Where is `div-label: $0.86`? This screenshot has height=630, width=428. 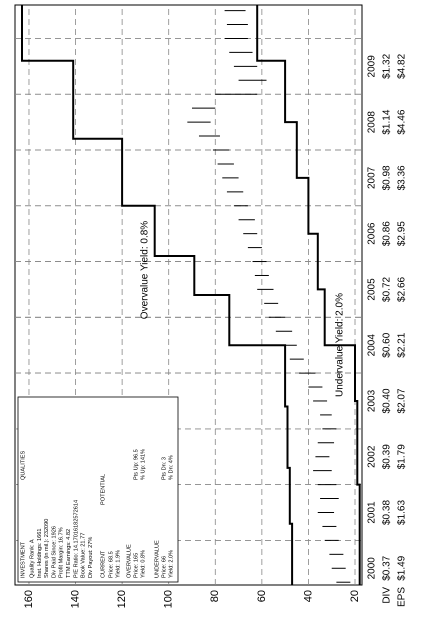 div-label: $0.86 is located at coordinates (387, 233).